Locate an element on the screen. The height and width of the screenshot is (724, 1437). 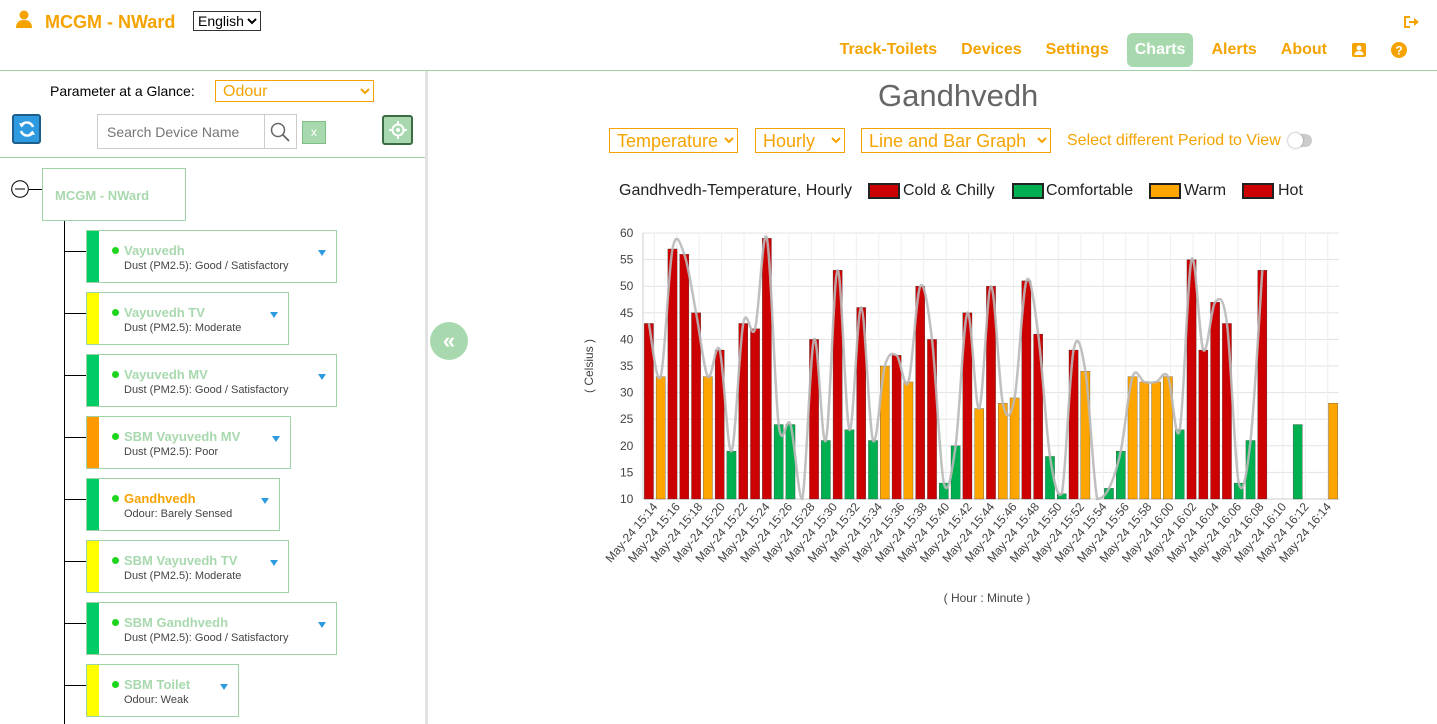
device-status: Odour: Weak is located at coordinates (156, 700).